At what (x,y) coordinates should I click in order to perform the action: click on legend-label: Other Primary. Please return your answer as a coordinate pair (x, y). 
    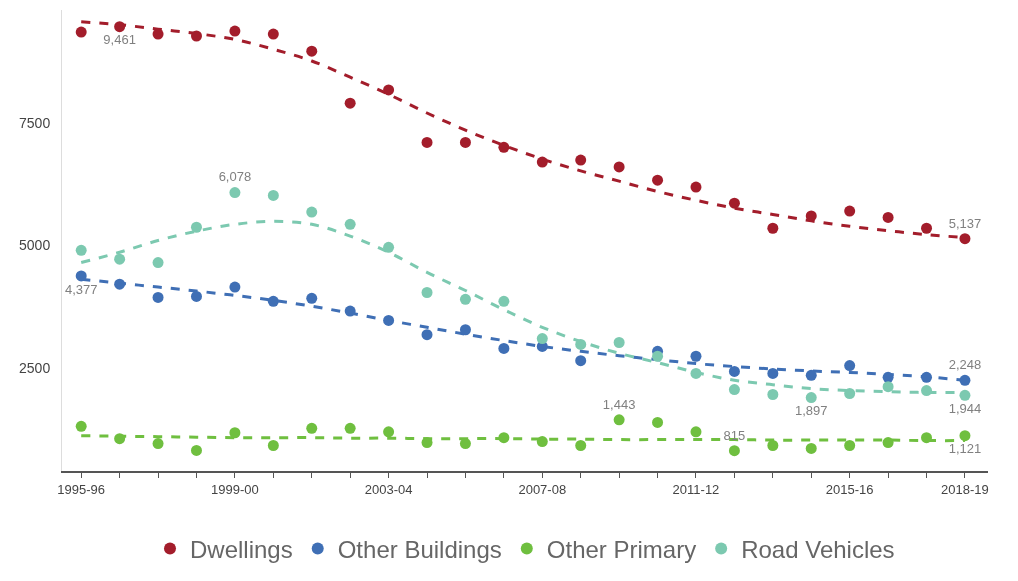
    Looking at the image, I should click on (621, 549).